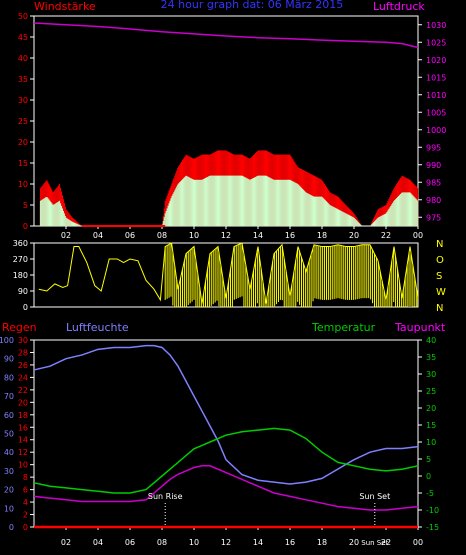 The image size is (466, 555). Describe the element at coordinates (440, 260) in the screenshot. I see `compass-label: O` at that location.